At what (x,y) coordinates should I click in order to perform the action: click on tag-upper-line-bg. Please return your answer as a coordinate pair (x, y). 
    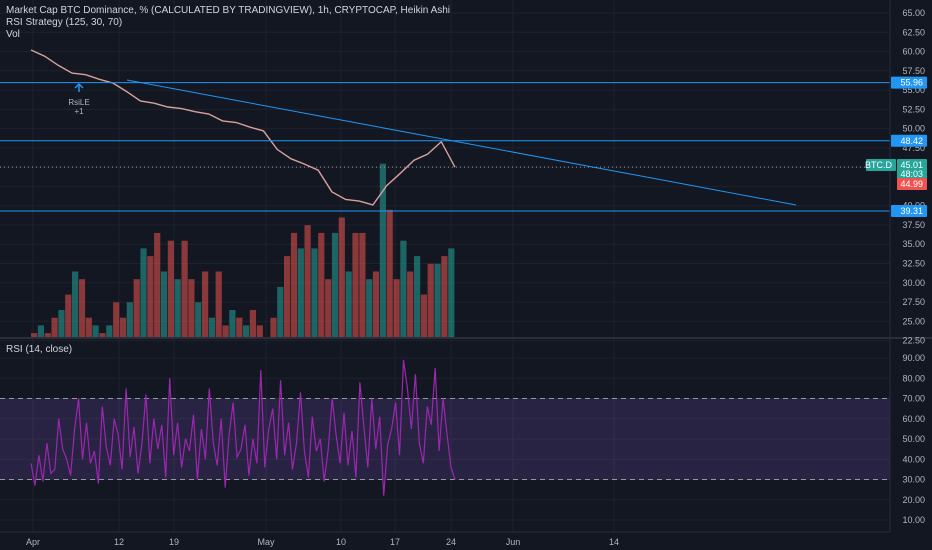
    Looking at the image, I should click on (909, 82).